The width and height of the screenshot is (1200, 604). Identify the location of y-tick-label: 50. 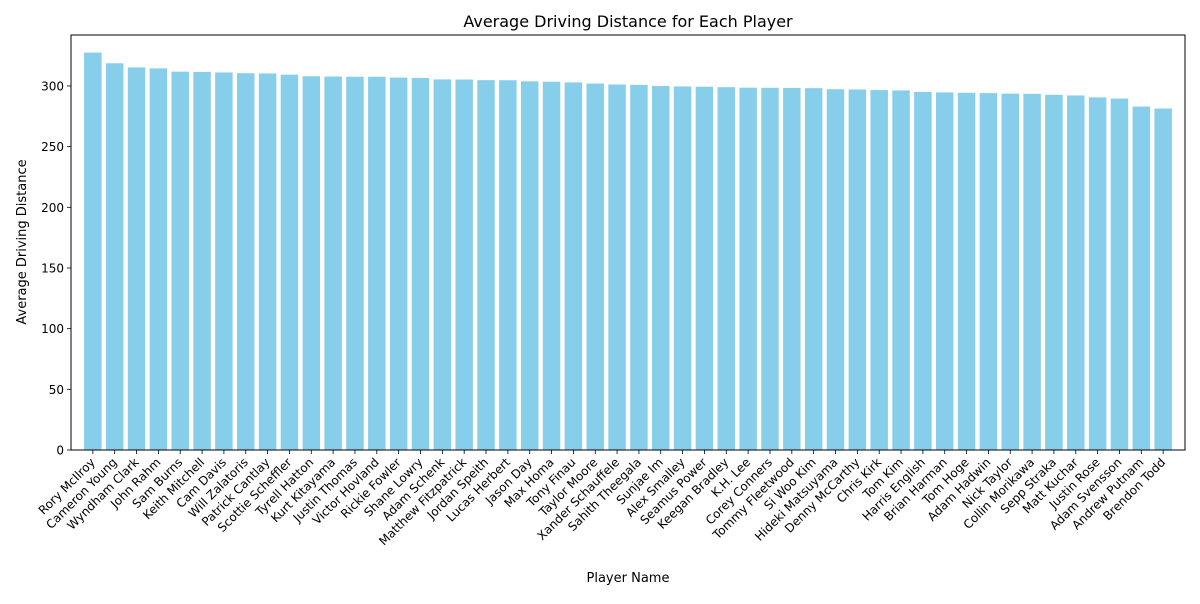
(56, 390).